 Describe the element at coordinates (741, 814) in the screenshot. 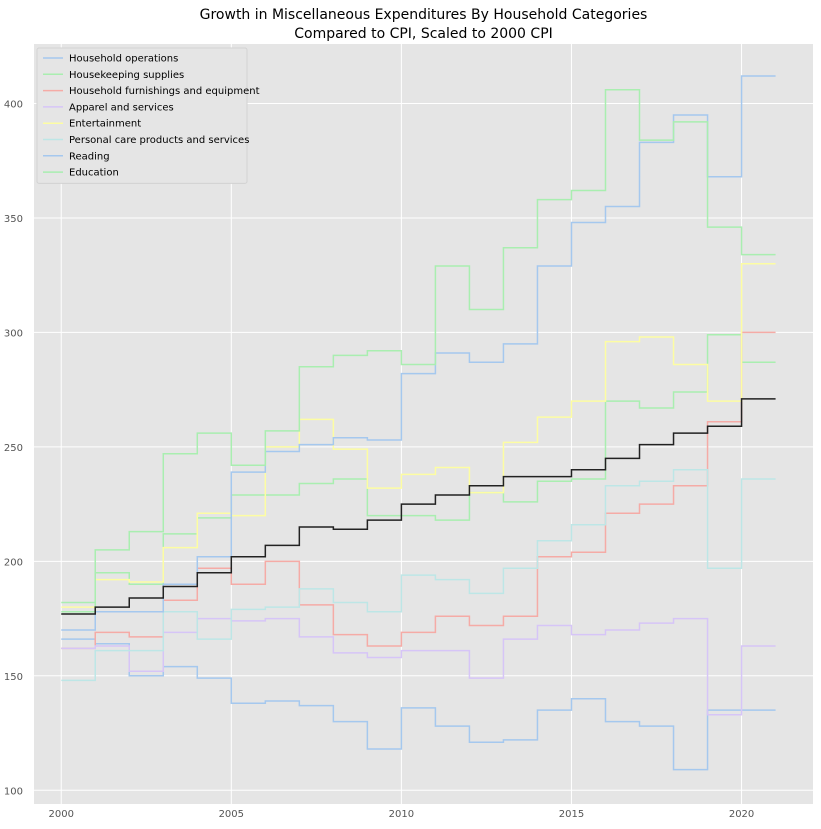

I see `x-tick-label: 2020` at that location.